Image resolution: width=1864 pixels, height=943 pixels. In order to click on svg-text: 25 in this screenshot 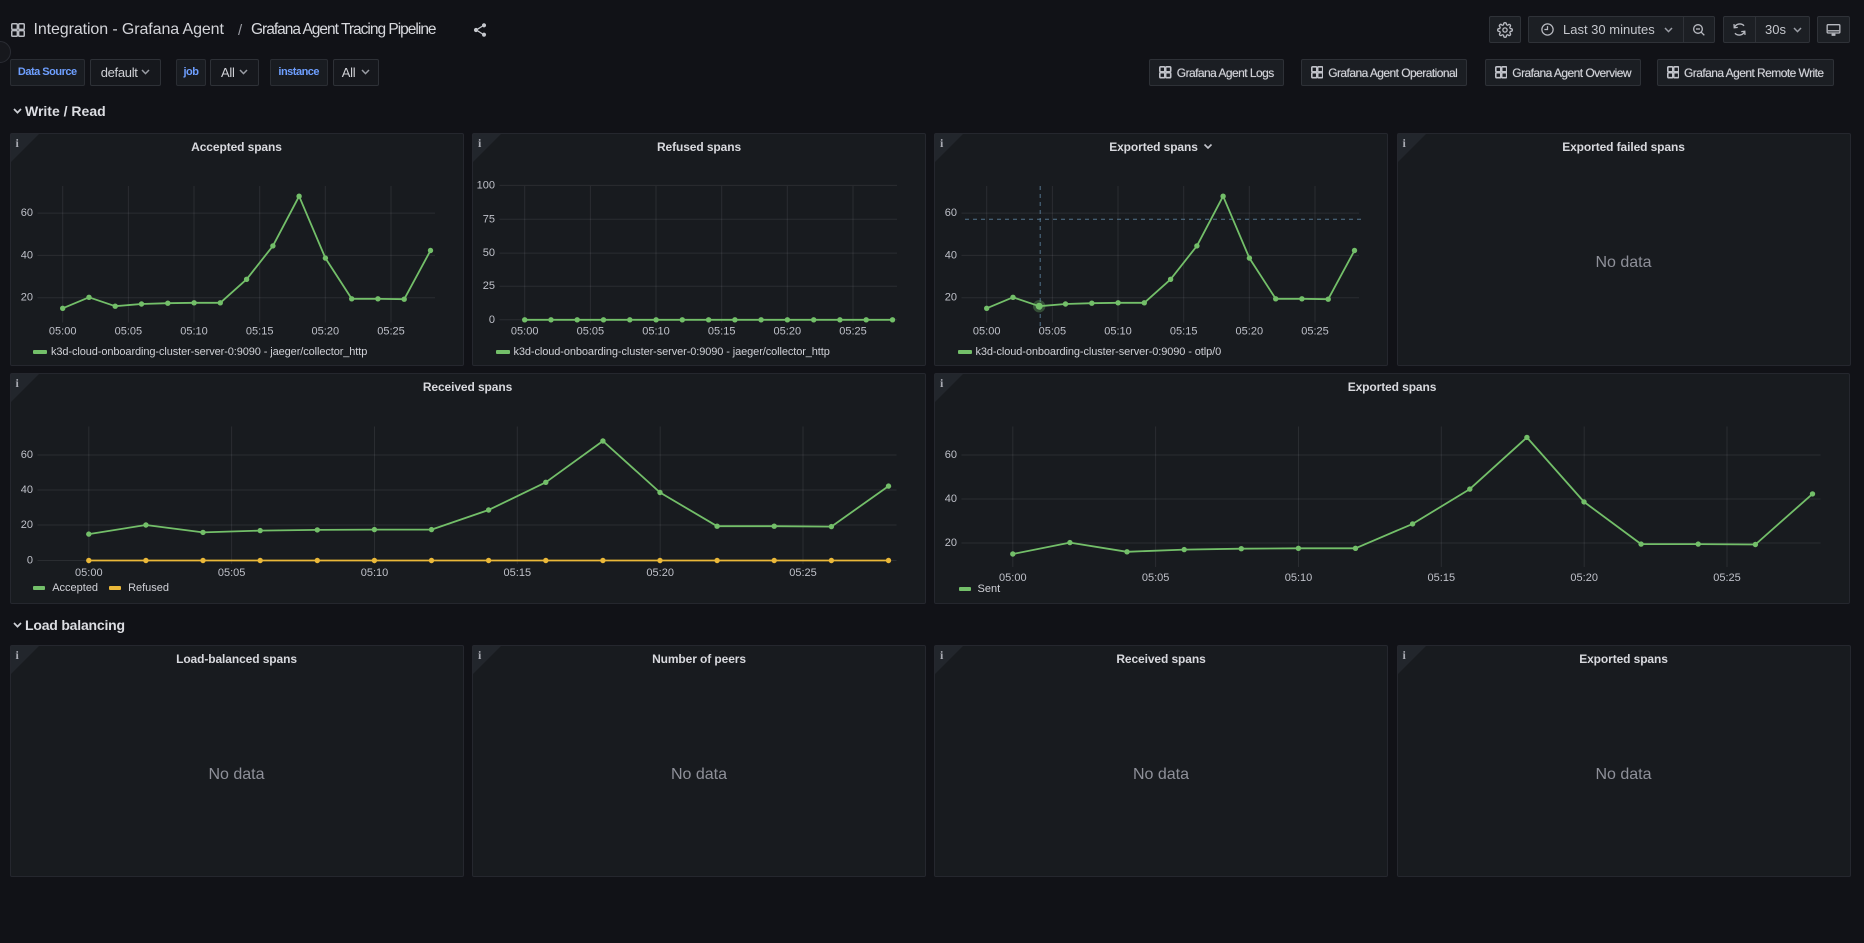, I will do `click(489, 286)`.